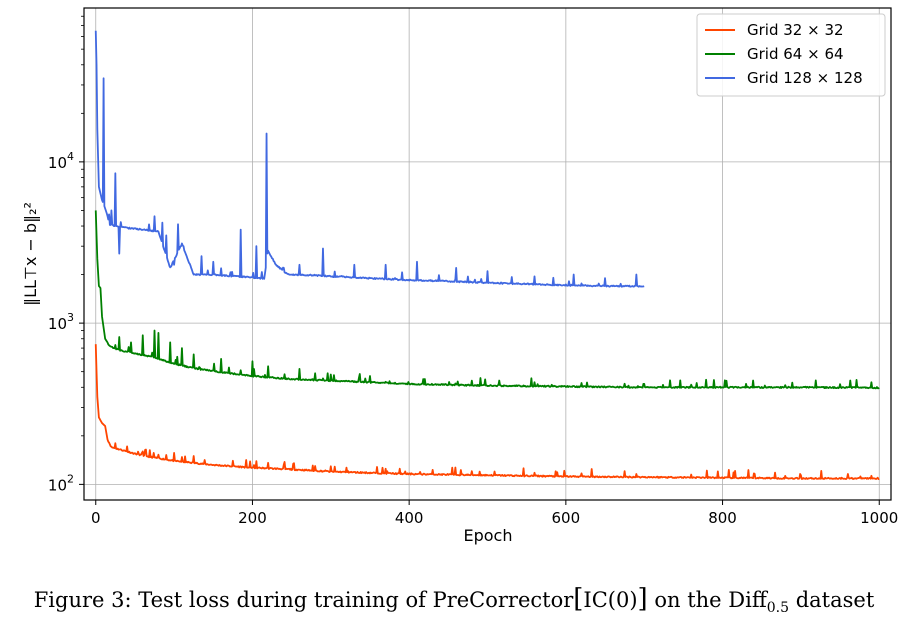  I want to click on caption-method: IC(0), so click(610, 600).